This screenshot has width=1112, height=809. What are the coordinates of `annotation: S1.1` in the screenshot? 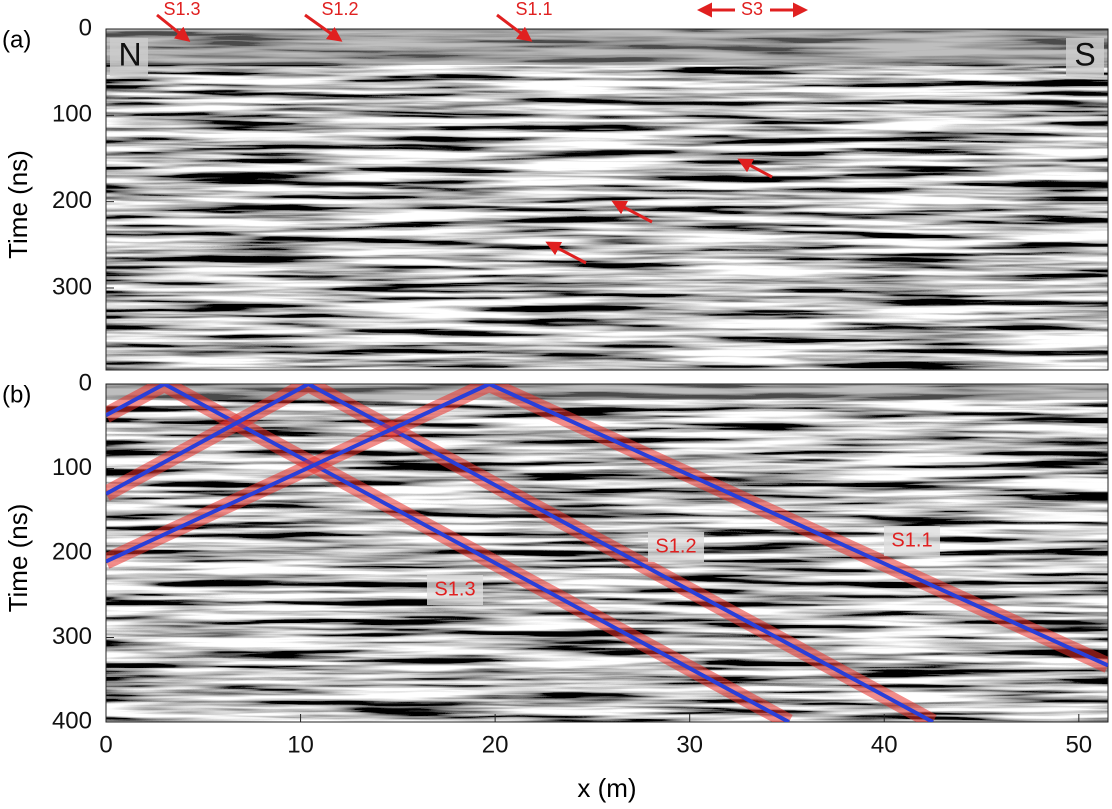 It's located at (533, 9).